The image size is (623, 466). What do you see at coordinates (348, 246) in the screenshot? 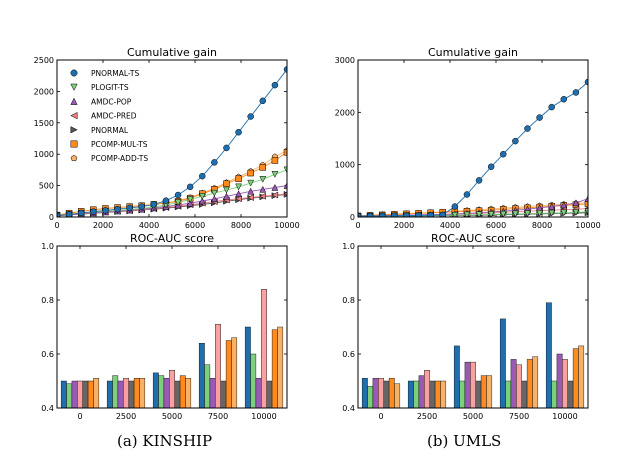
I see `y-tick-label: 1.0` at bounding box center [348, 246].